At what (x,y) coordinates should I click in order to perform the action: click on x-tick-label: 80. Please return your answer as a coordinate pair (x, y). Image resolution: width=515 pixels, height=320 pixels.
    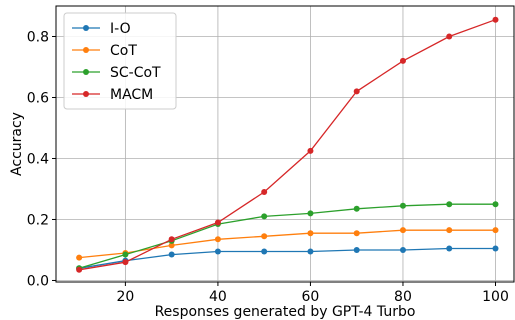
    Looking at the image, I should click on (403, 297).